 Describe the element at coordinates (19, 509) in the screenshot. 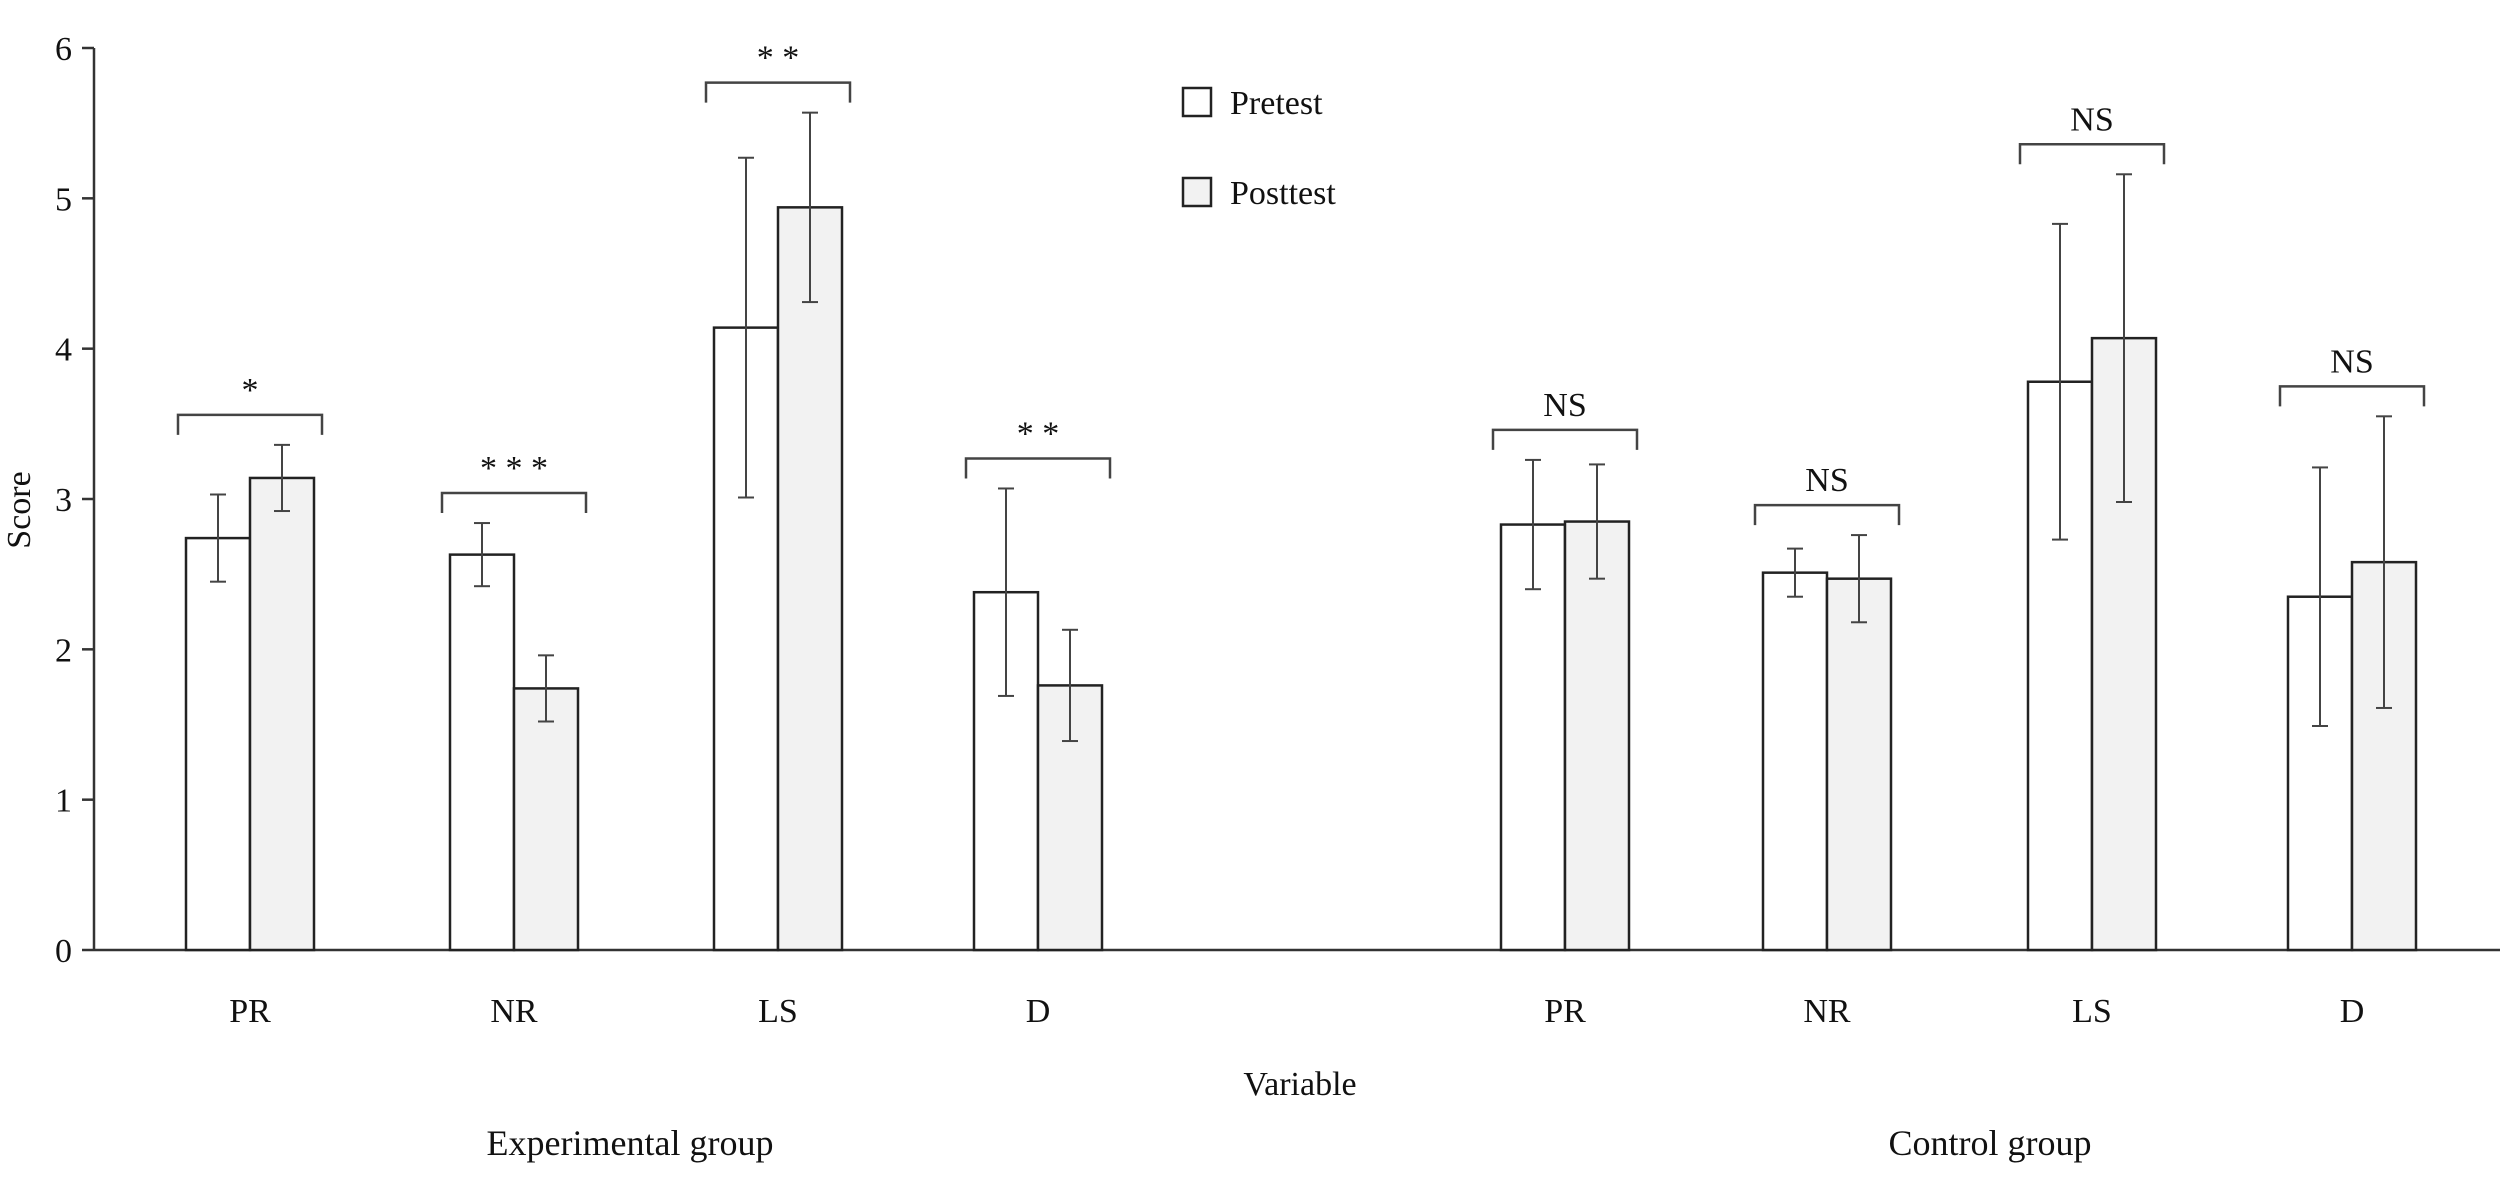

I see `y-axis-label: Score` at that location.